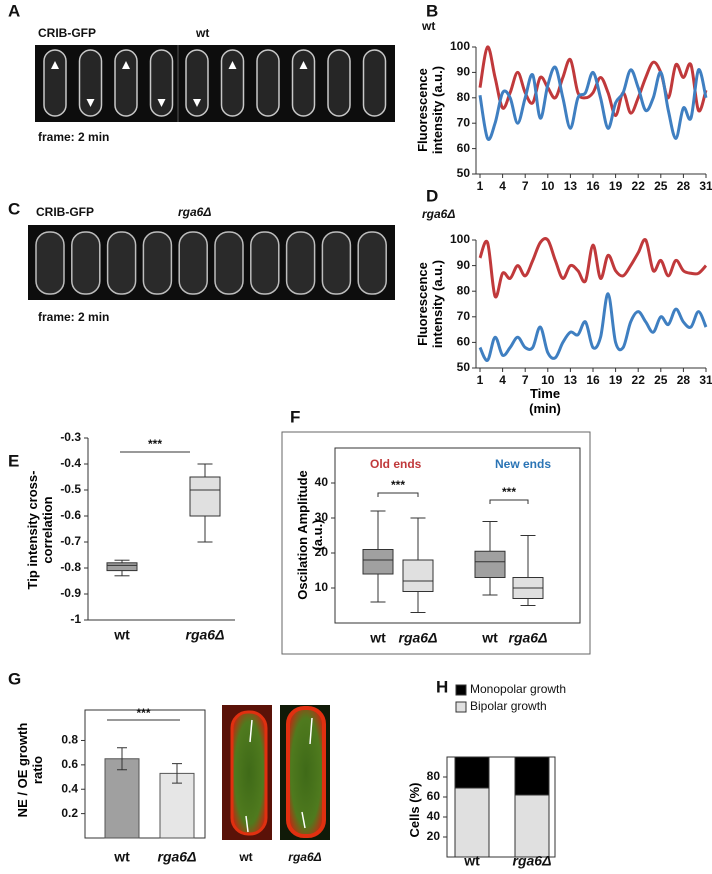 The image size is (712, 874). What do you see at coordinates (322, 517) in the screenshot?
I see `y-tick-label: 30` at bounding box center [322, 517].